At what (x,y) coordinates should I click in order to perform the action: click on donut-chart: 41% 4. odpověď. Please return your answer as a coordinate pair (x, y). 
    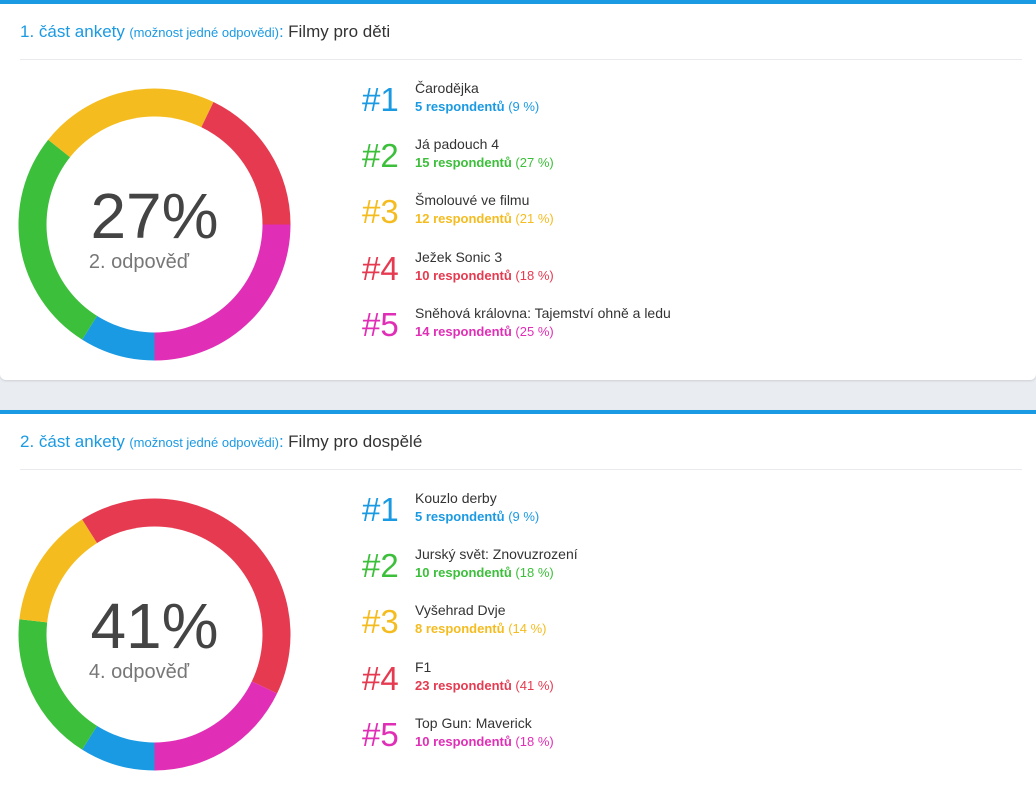
    Looking at the image, I should click on (154, 634).